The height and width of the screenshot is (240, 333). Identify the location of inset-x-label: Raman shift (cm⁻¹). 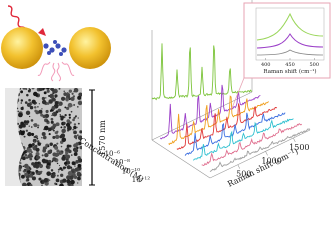
(289, 71).